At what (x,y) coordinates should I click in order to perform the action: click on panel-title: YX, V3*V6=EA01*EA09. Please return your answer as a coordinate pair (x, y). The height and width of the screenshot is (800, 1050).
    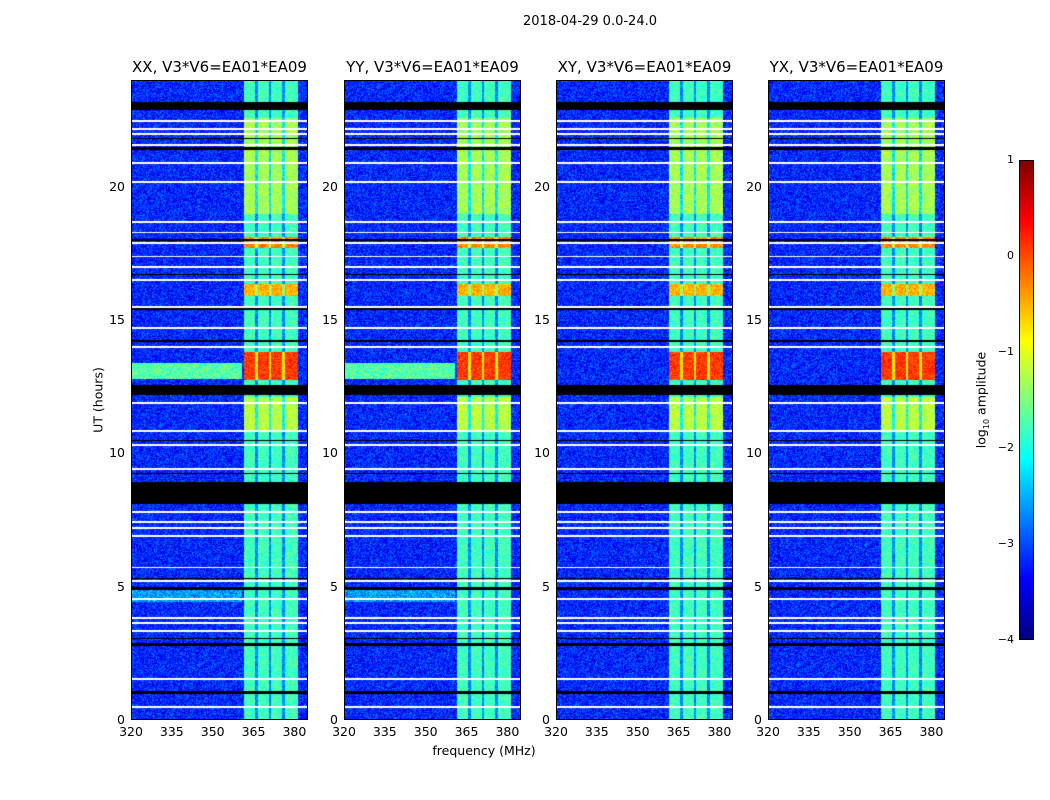
    Looking at the image, I should click on (856, 67).